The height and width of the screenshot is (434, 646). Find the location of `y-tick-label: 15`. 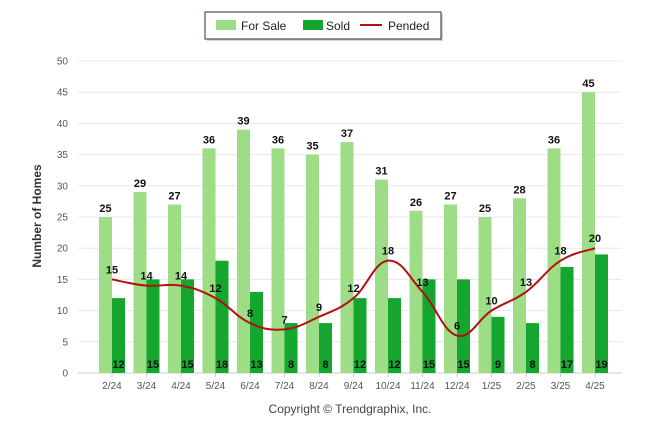

y-tick-label: 15 is located at coordinates (63, 280).